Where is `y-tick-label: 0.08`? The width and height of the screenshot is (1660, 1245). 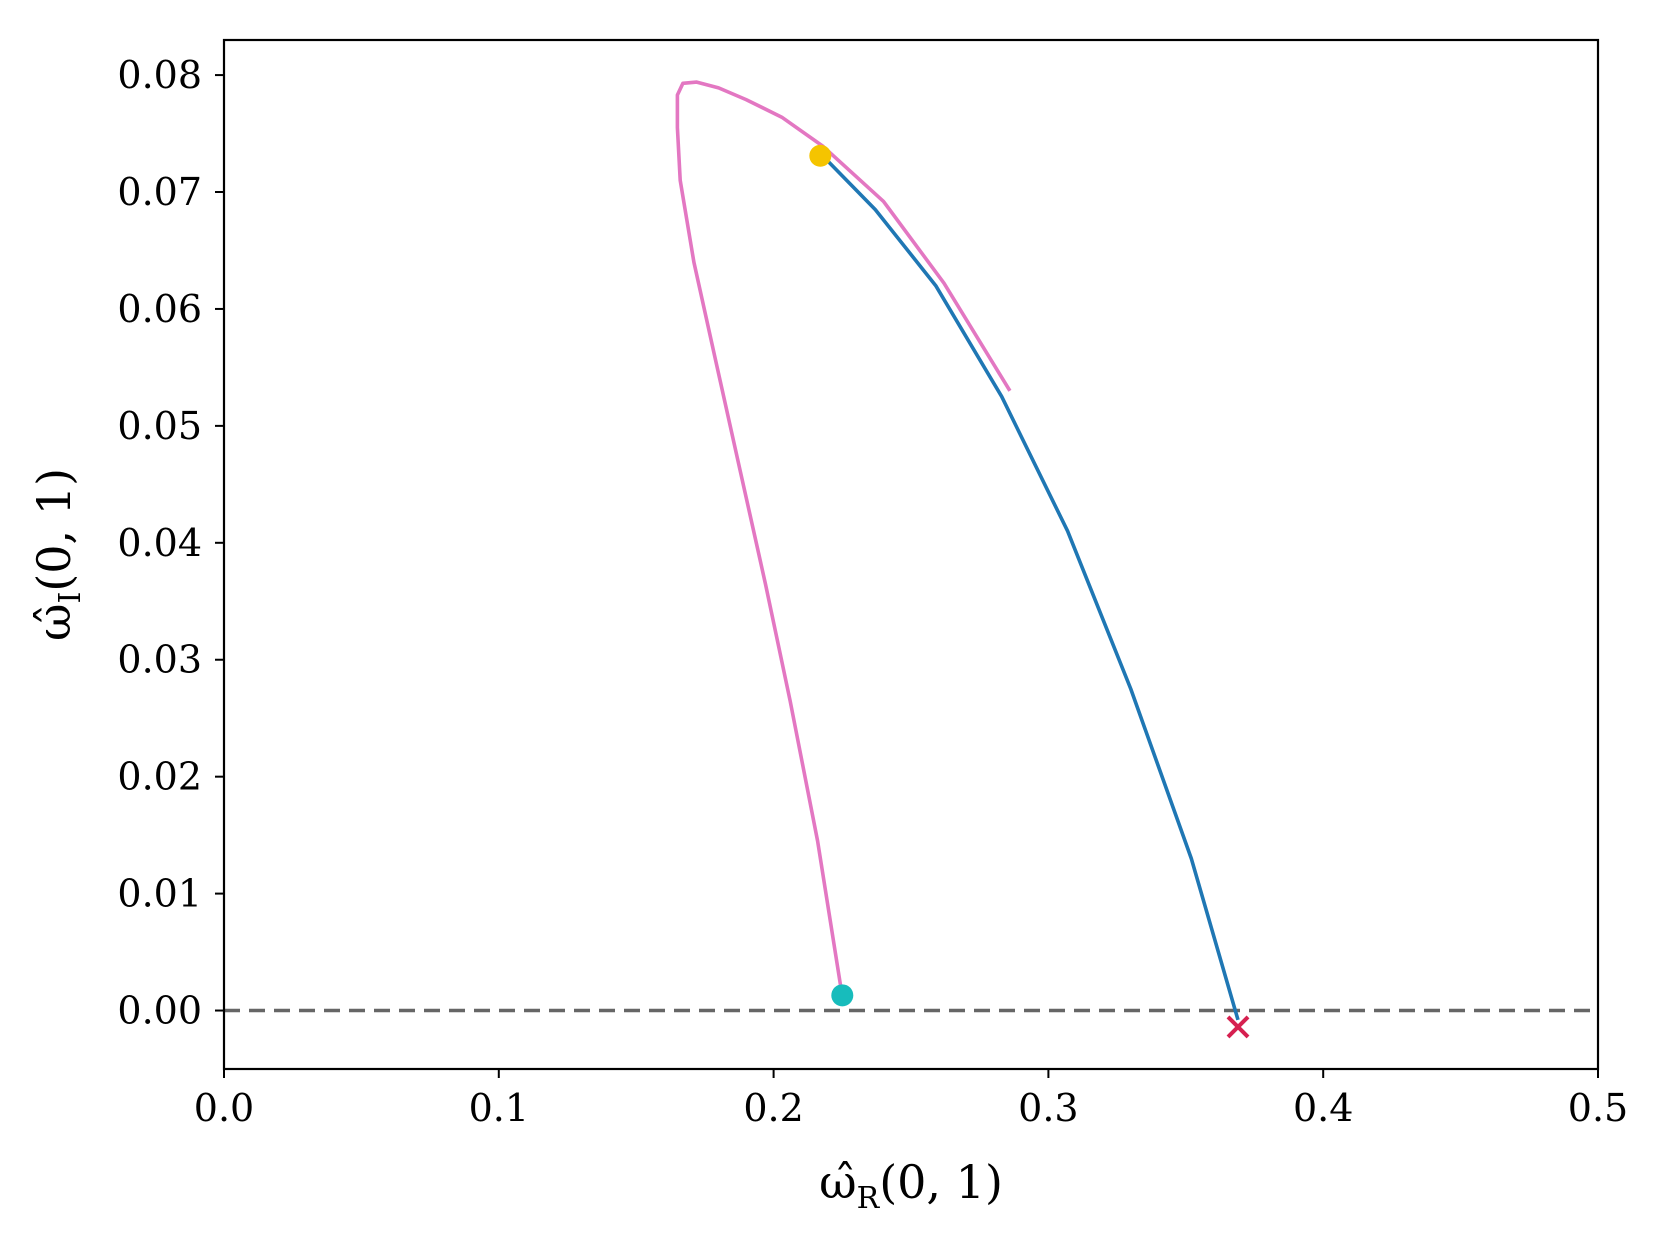 y-tick-label: 0.08 is located at coordinates (159, 75).